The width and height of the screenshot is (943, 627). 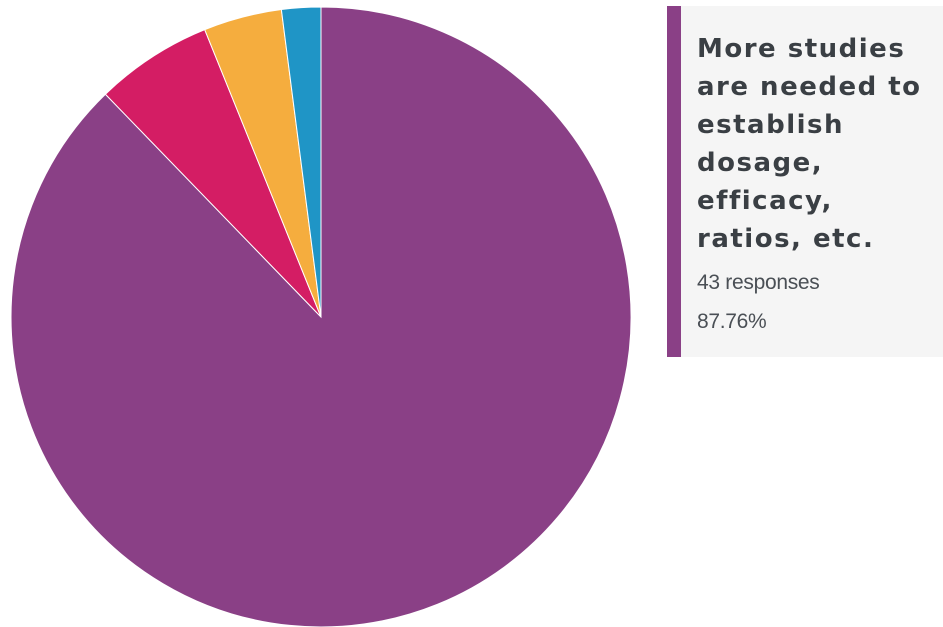 What do you see at coordinates (758, 282) in the screenshot?
I see `callout-response-count: 43 responses` at bounding box center [758, 282].